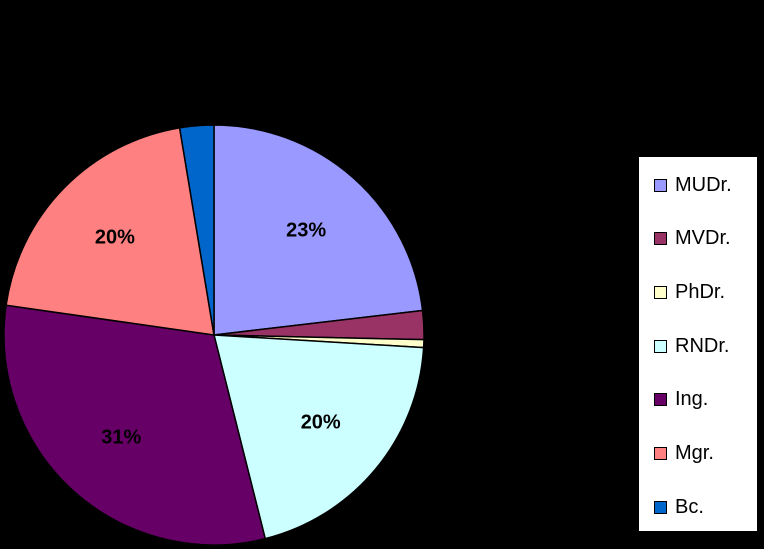 This screenshot has height=549, width=764. Describe the element at coordinates (121, 437) in the screenshot. I see `data-label-ing: 31%` at that location.